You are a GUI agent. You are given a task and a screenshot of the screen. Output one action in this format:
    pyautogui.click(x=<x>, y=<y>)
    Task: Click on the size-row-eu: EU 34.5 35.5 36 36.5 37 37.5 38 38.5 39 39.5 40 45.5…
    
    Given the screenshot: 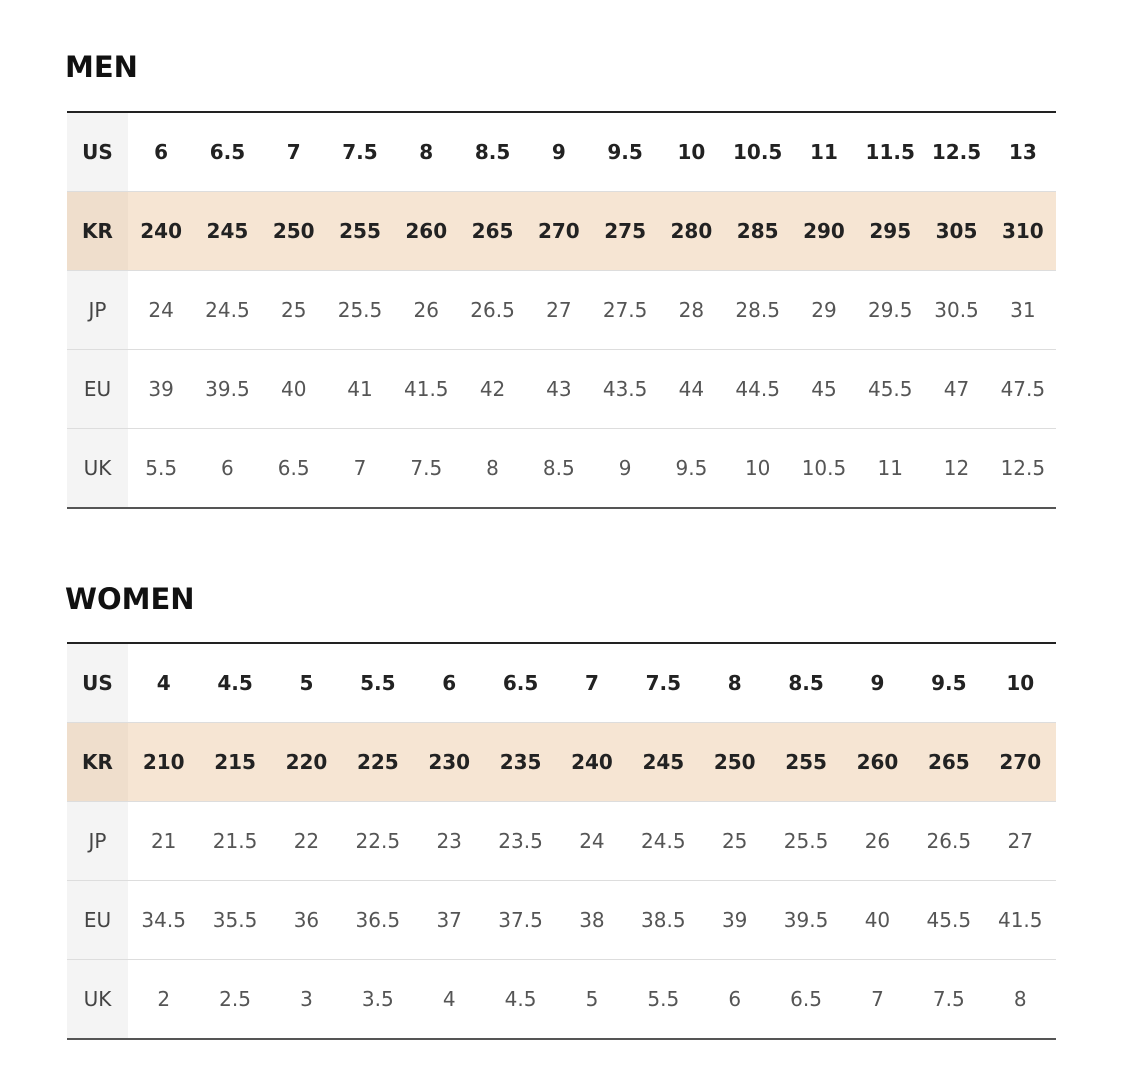 What is the action you would take?
    pyautogui.click(x=561, y=920)
    